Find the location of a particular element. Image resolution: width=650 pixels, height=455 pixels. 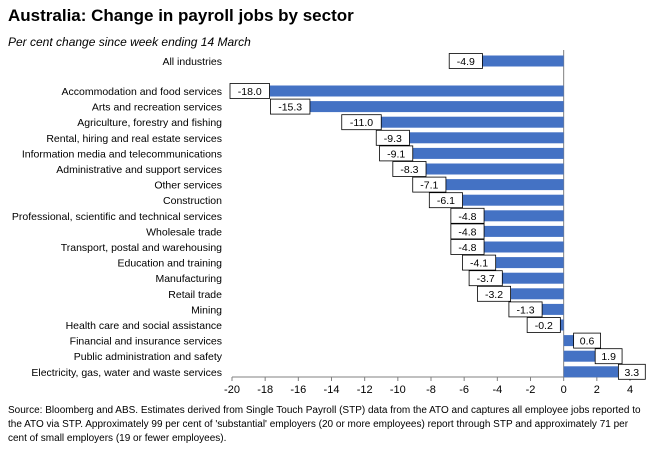

x-tick-label: -8 is located at coordinates (431, 390).